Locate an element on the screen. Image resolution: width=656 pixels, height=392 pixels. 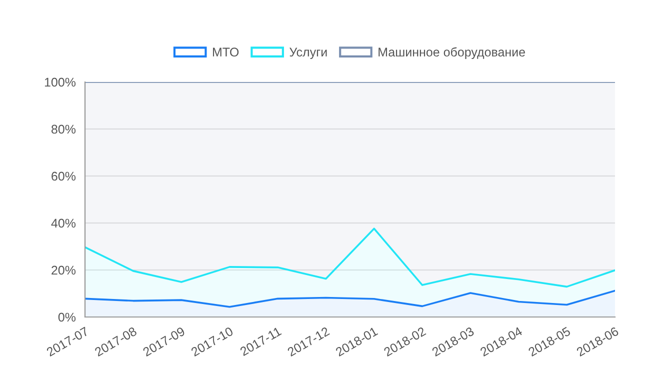
legend-label: МТО is located at coordinates (225, 52).